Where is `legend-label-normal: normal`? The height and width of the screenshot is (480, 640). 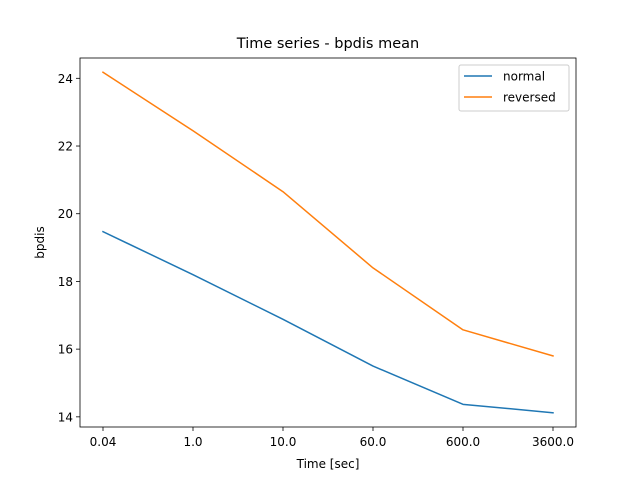 legend-label-normal: normal is located at coordinates (524, 77).